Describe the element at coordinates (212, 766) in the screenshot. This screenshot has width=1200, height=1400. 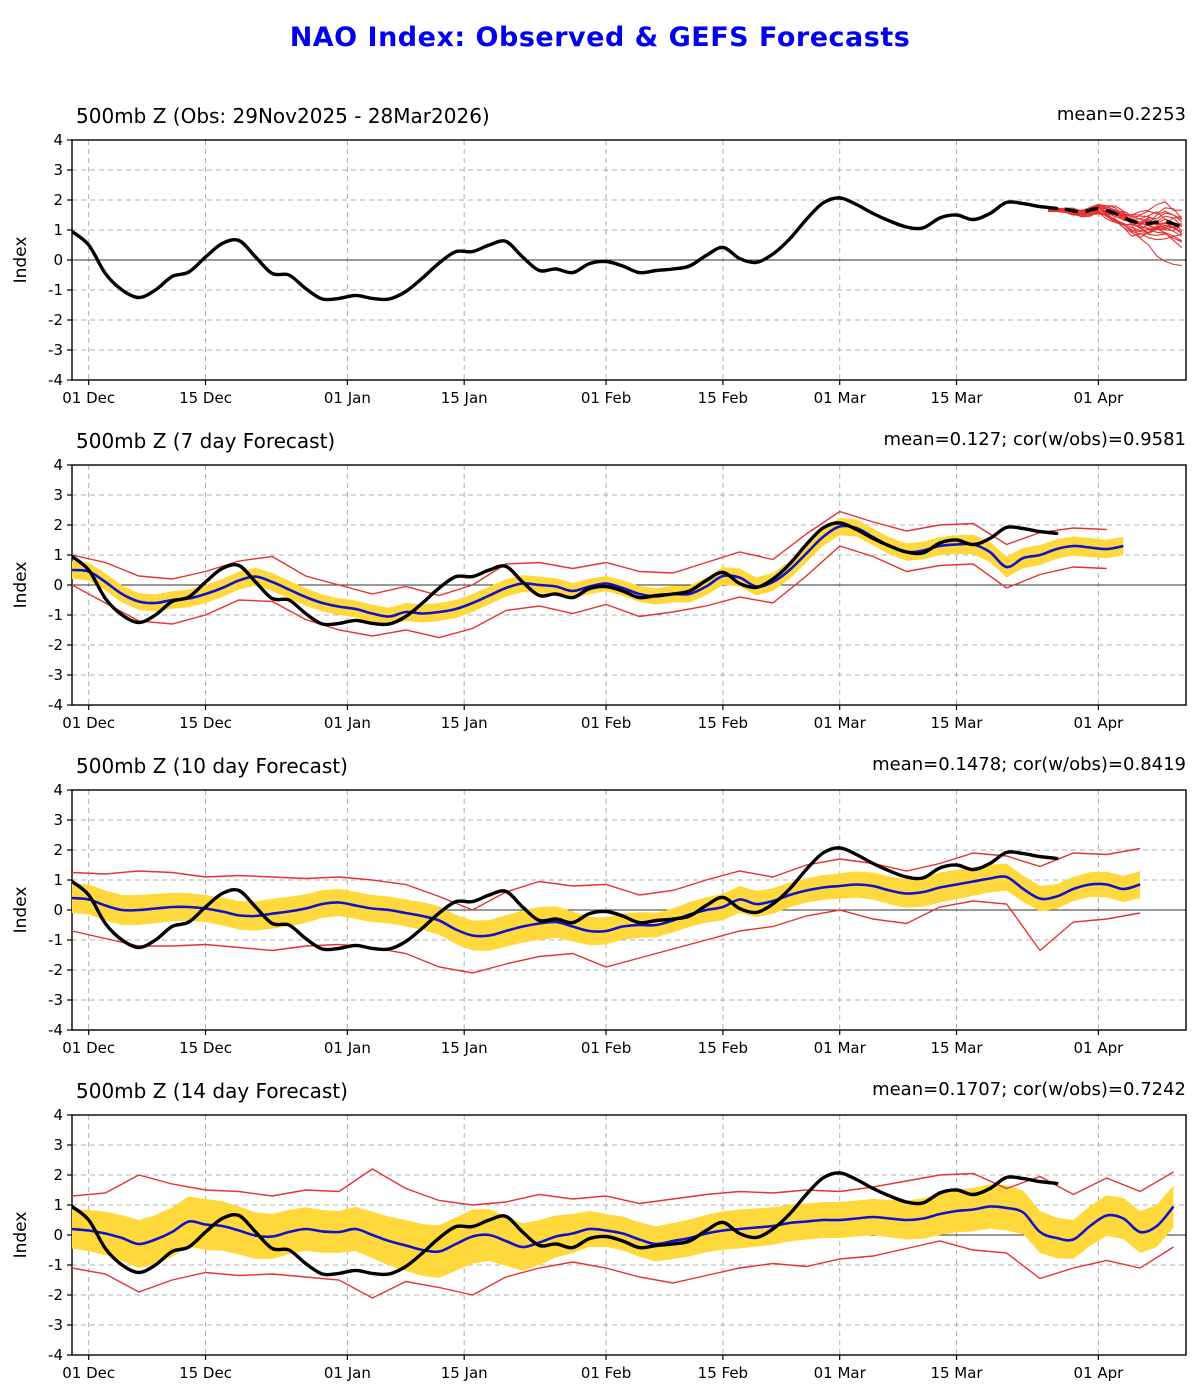
I see `panel-10day-title: 500mb Z (10 day Forecast)` at that location.